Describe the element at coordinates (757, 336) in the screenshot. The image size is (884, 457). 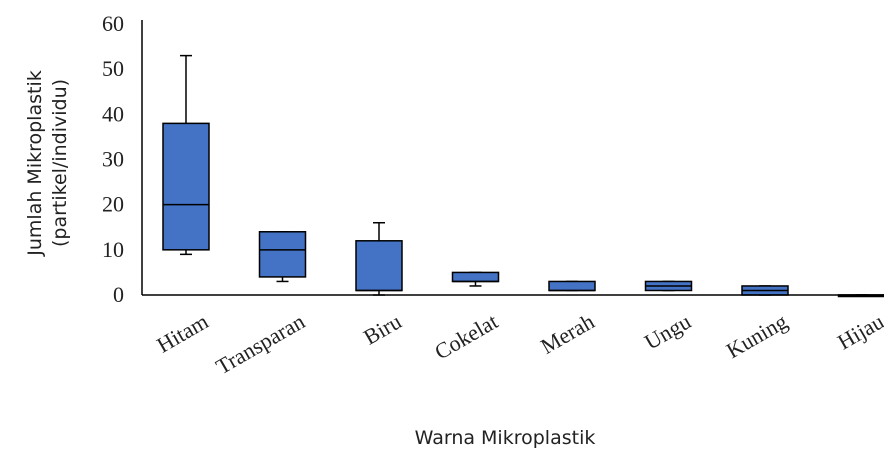
I see `x-category-label: Kuning` at that location.